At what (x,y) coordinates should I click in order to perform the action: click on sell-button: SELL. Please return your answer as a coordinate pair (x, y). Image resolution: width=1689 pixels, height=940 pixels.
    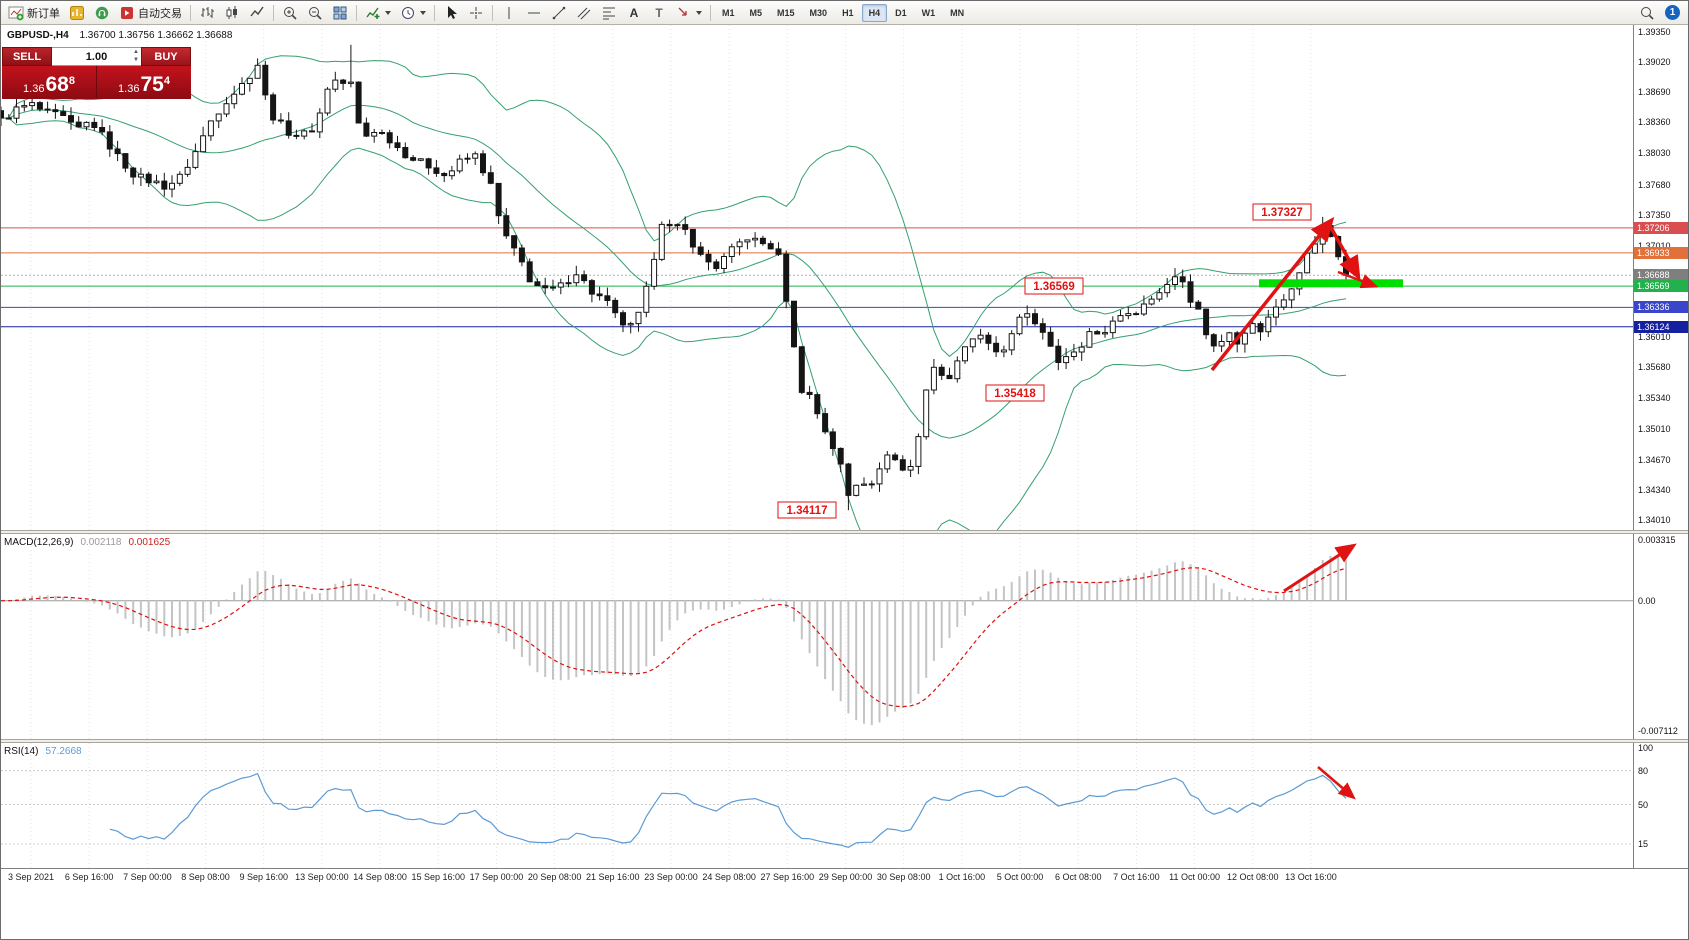
    Looking at the image, I should click on (27, 56).